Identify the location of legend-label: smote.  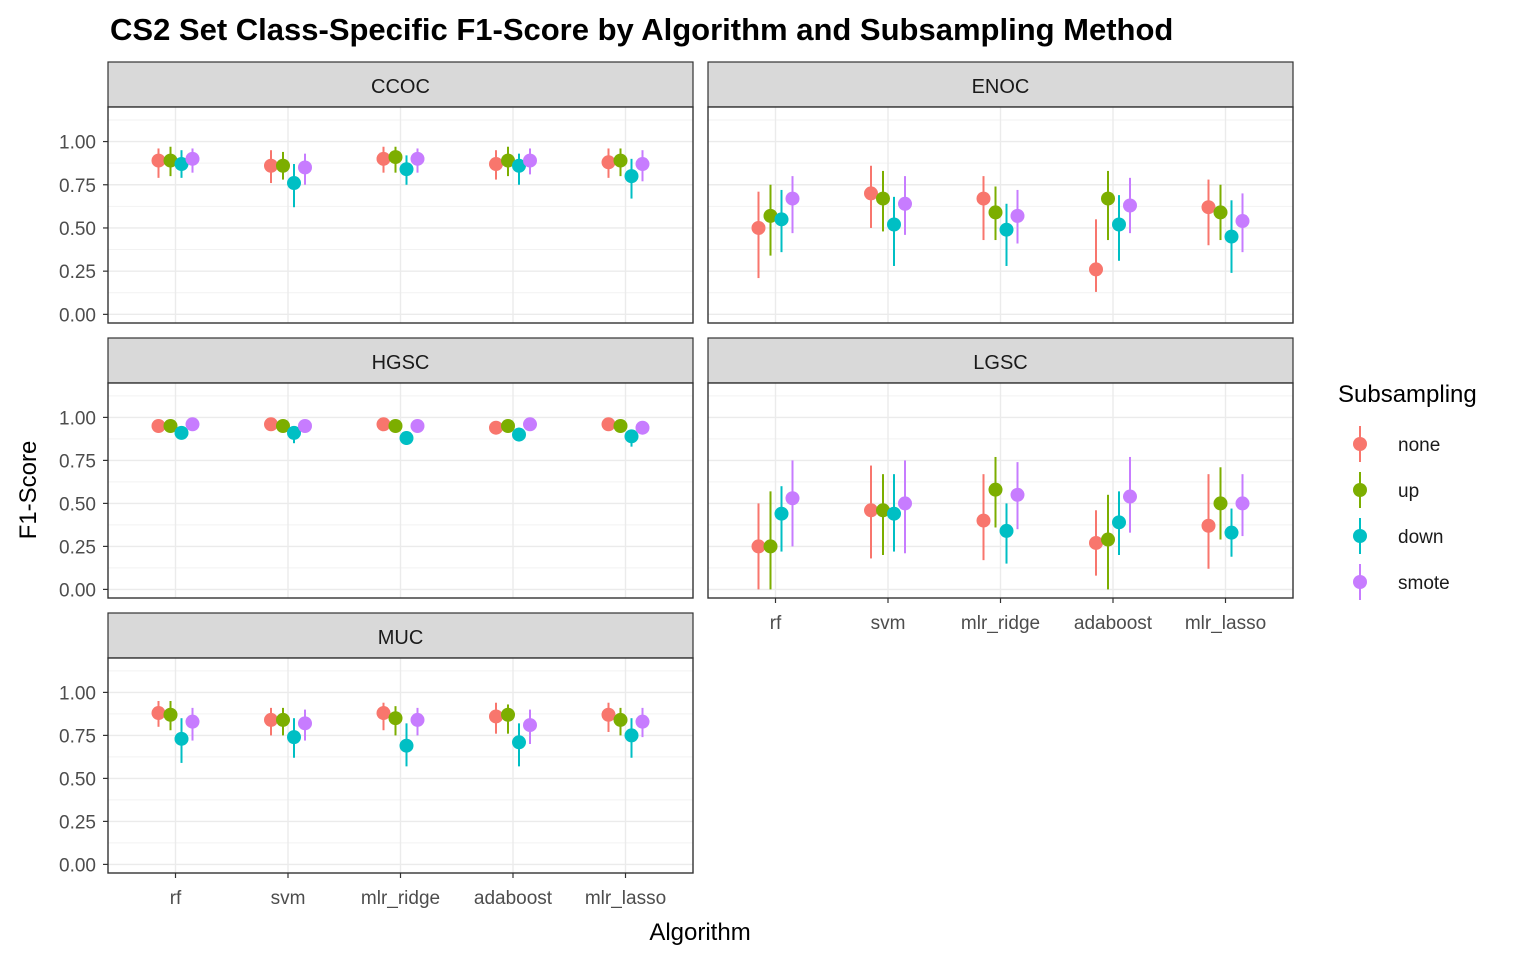
(1424, 583).